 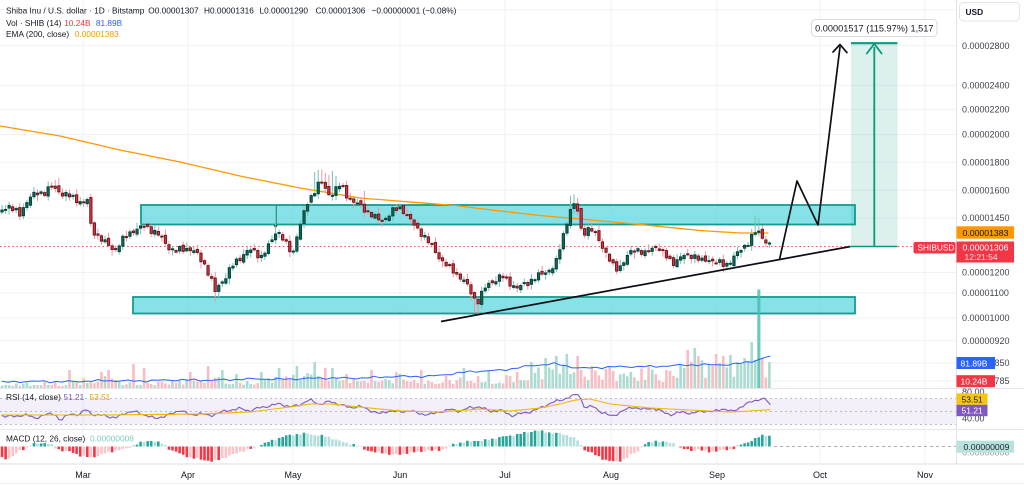 What do you see at coordinates (33, 397) in the screenshot?
I see `svg-text: RSI (14, close)` at bounding box center [33, 397].